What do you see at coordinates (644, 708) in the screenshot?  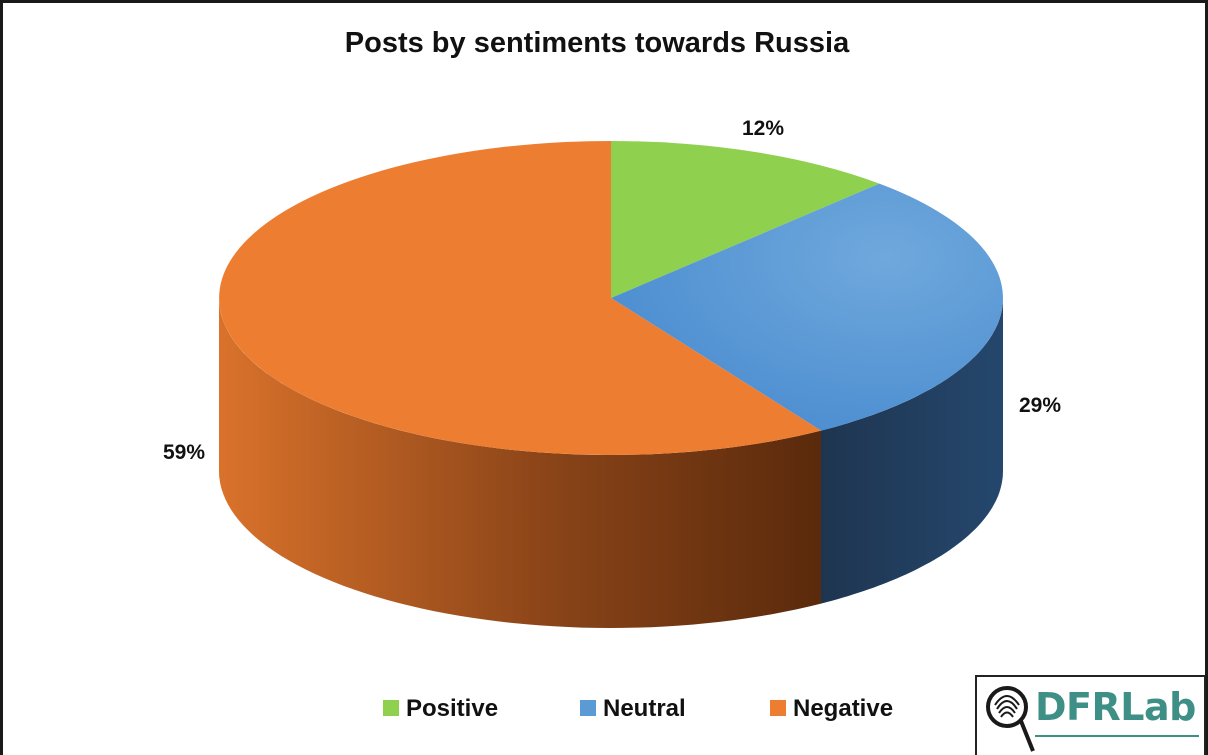 I see `legend-label-neutral: Neutral` at bounding box center [644, 708].